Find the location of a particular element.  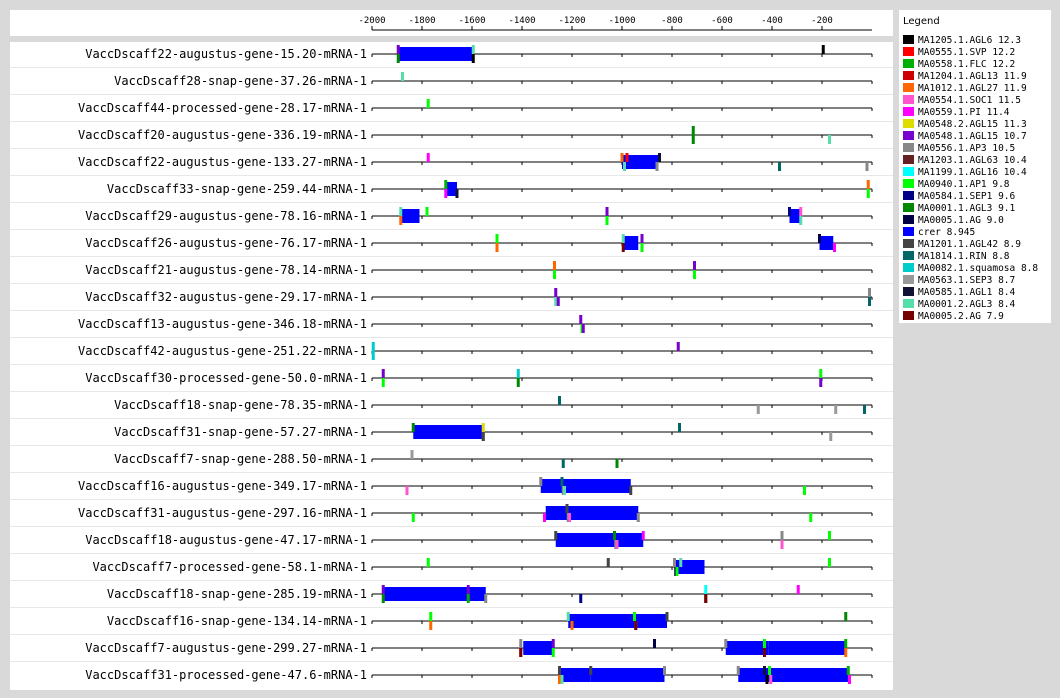

legend-label: MA0585.1.AGL1 8.4 is located at coordinates (967, 292).